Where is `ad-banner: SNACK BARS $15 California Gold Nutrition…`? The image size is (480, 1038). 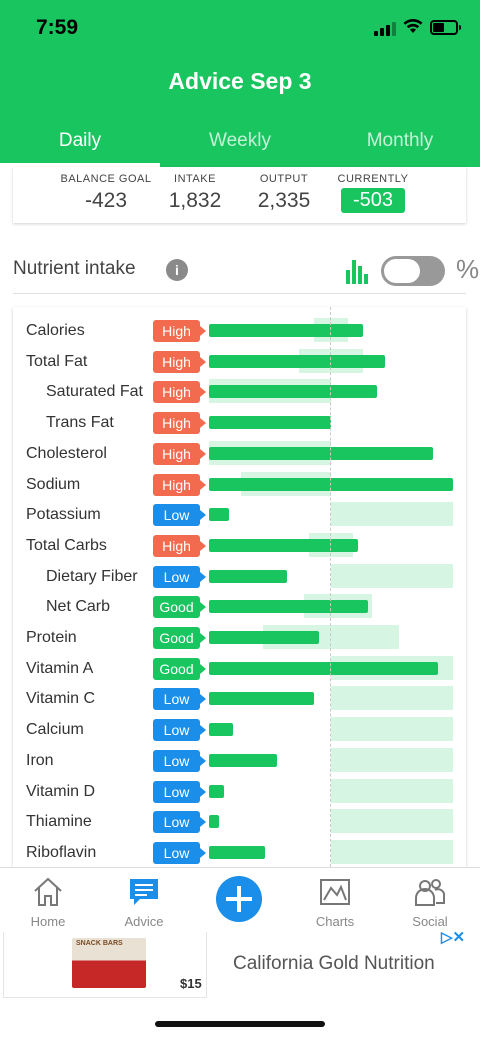
ad-banner: SNACK BARS $15 California Gold Nutrition… is located at coordinates (240, 965).